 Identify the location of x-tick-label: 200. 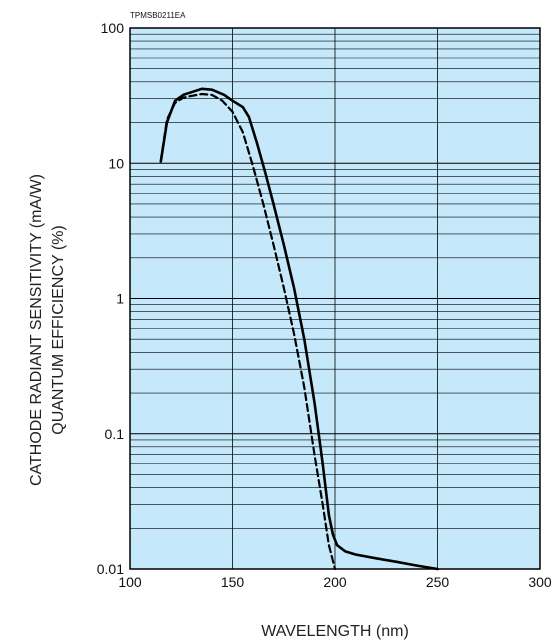
(335, 582).